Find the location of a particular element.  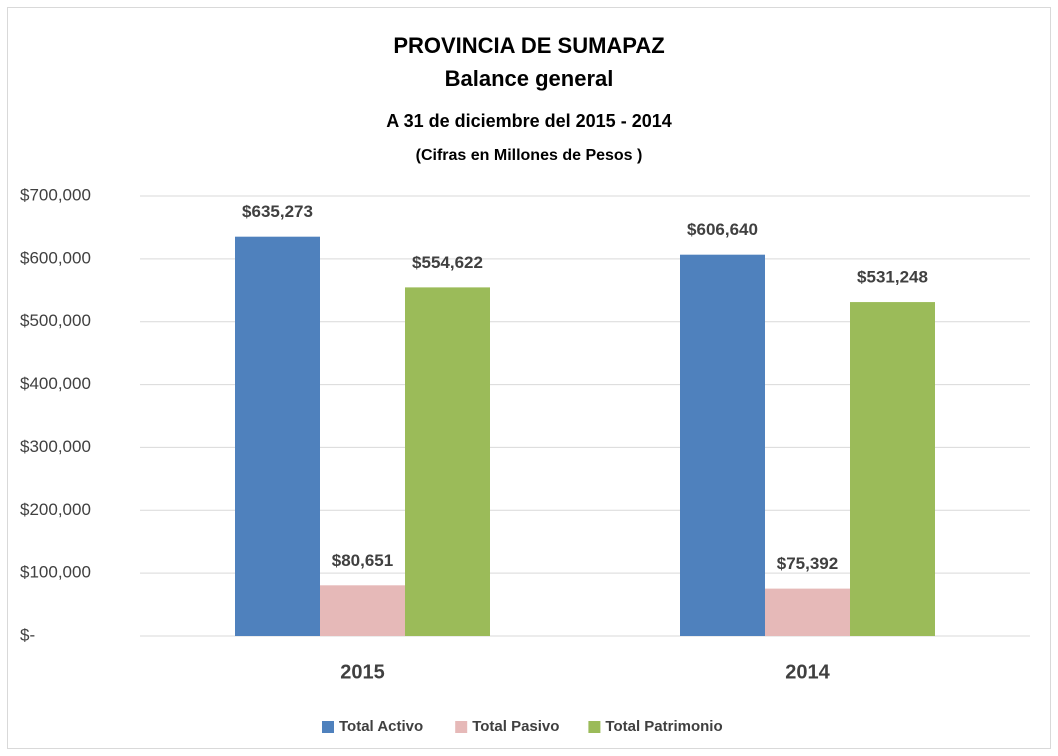

chart-subtitle: Balance general is located at coordinates (529, 78).